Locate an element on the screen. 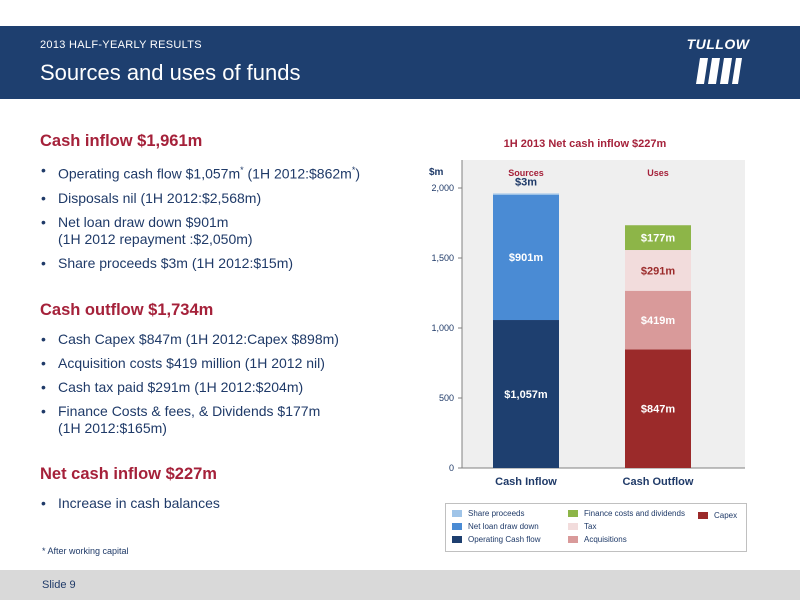 Image resolution: width=800 pixels, height=600 pixels. legend-label: Capex is located at coordinates (726, 515).